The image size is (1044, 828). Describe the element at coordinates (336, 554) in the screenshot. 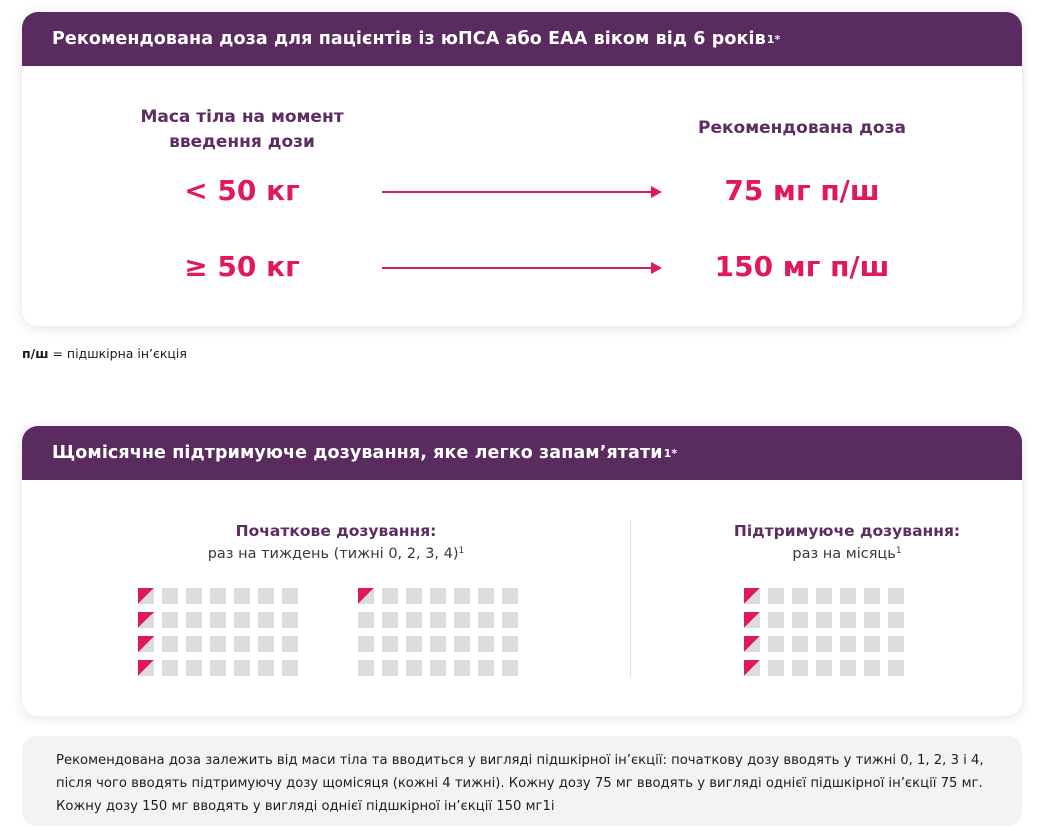

I see `initial-dosing-subtitle: раз на тиждень (тижні 0, 2, 3, 4)1` at that location.